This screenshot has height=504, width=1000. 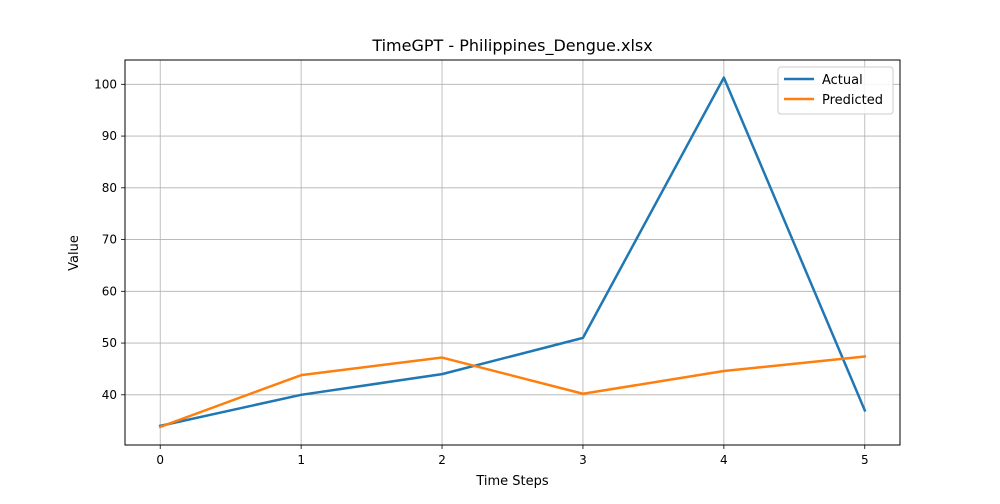 I want to click on y-tick-label: 60, so click(x=109, y=291).